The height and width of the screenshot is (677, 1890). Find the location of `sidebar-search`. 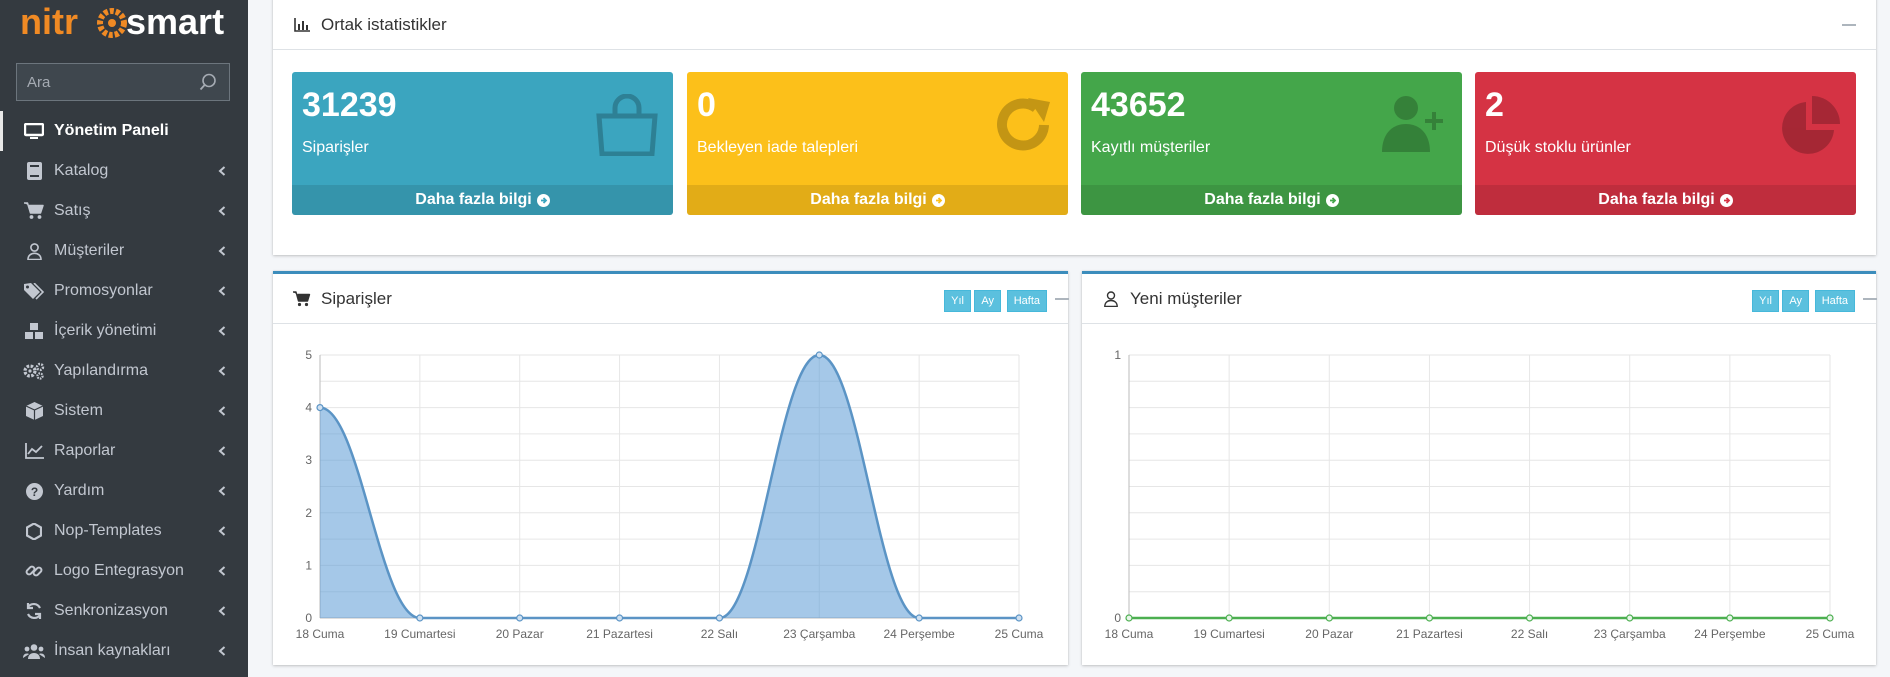

sidebar-search is located at coordinates (123, 82).